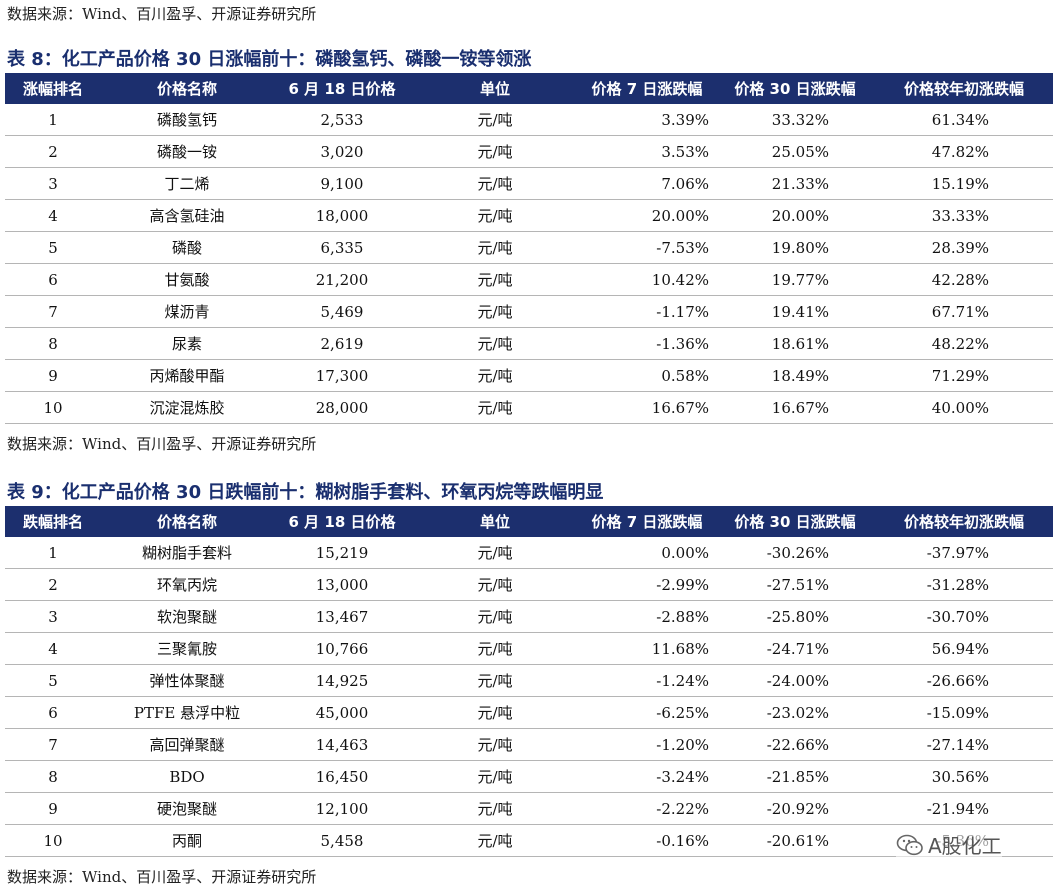  I want to click on cell-name: 甘氨酸, so click(187, 279).